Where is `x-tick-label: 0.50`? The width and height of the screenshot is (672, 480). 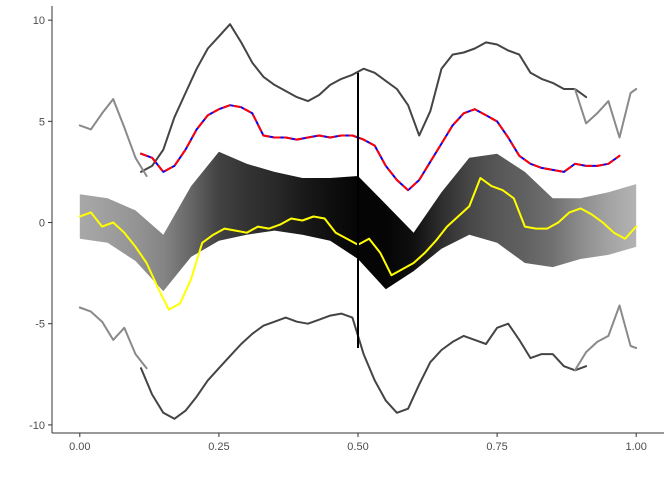
x-tick-label: 0.50 is located at coordinates (357, 447).